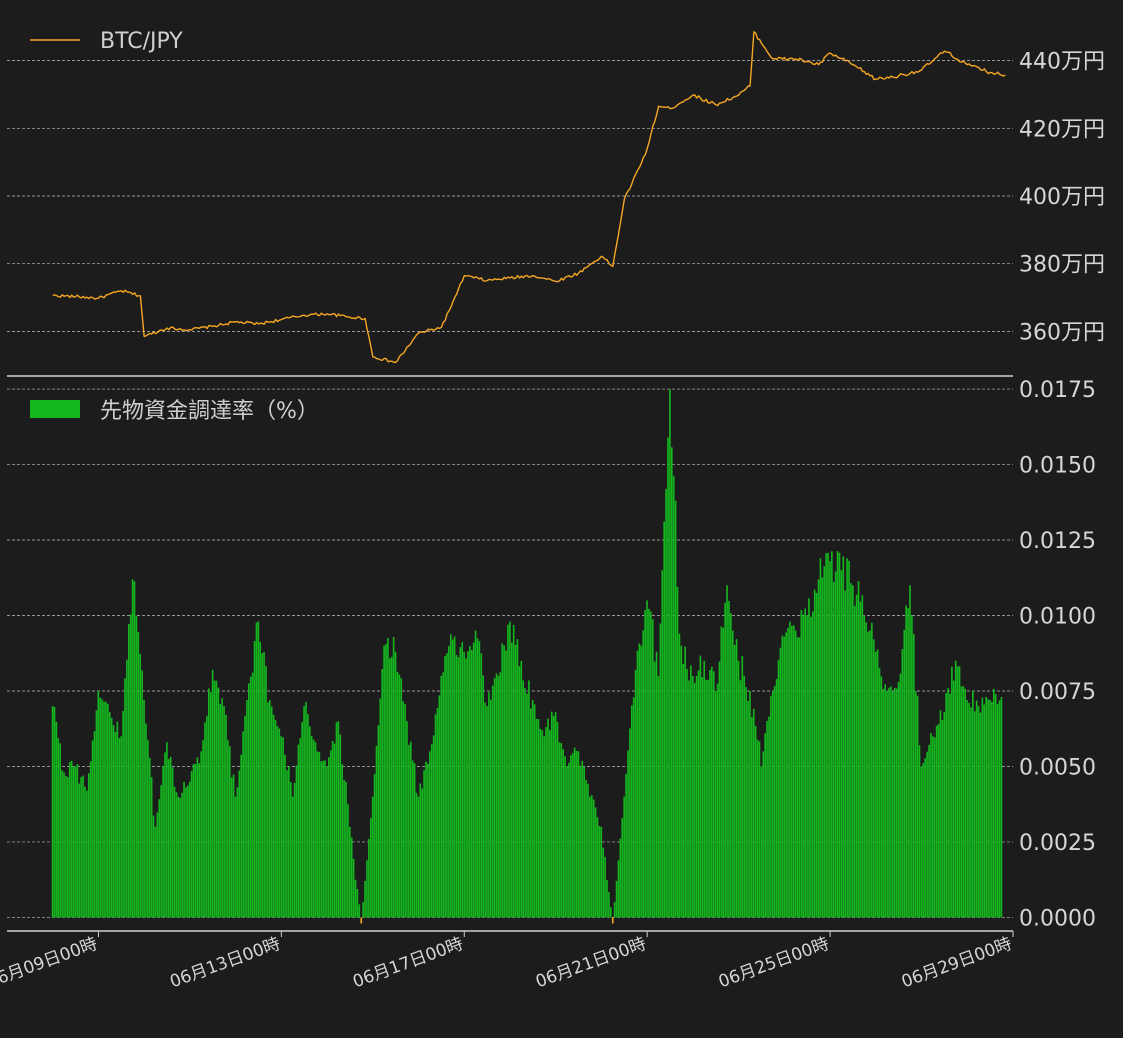  Describe the element at coordinates (1057, 767) in the screenshot. I see `funding-y-tick-label: 0.0050` at that location.